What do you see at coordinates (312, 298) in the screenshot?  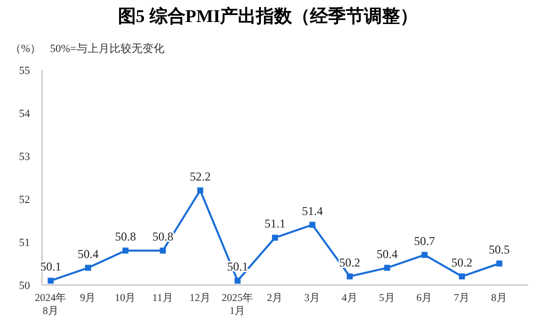 I see `x-tick-label: 3月` at bounding box center [312, 298].